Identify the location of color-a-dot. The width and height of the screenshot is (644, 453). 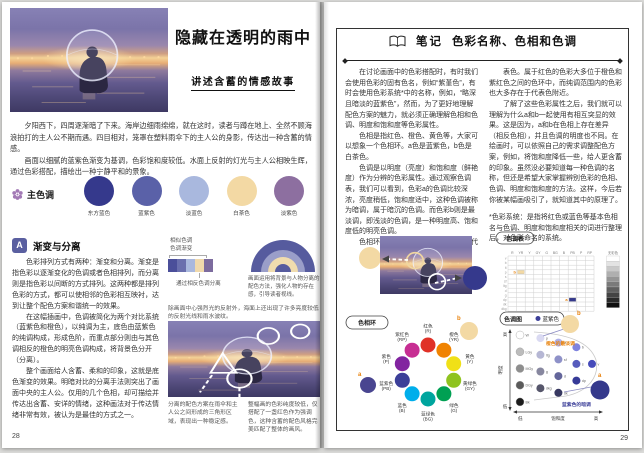
(475, 278).